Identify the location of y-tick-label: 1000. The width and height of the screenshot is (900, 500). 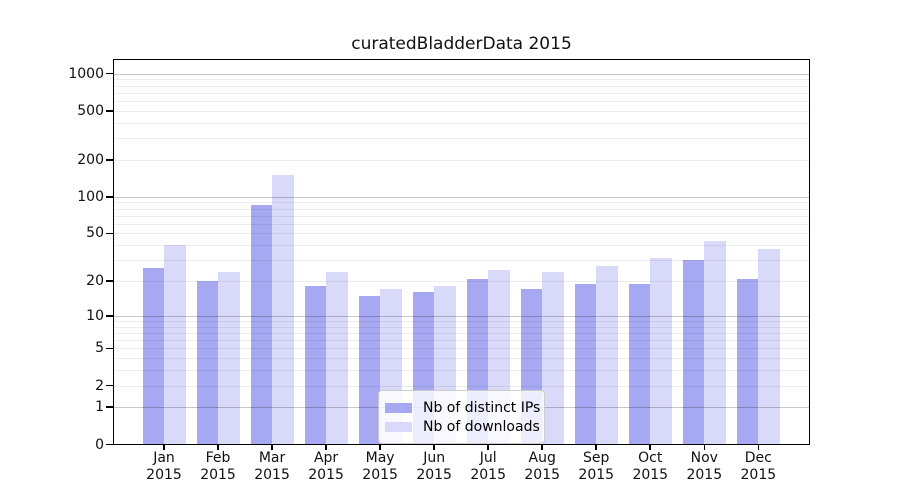
(86, 73).